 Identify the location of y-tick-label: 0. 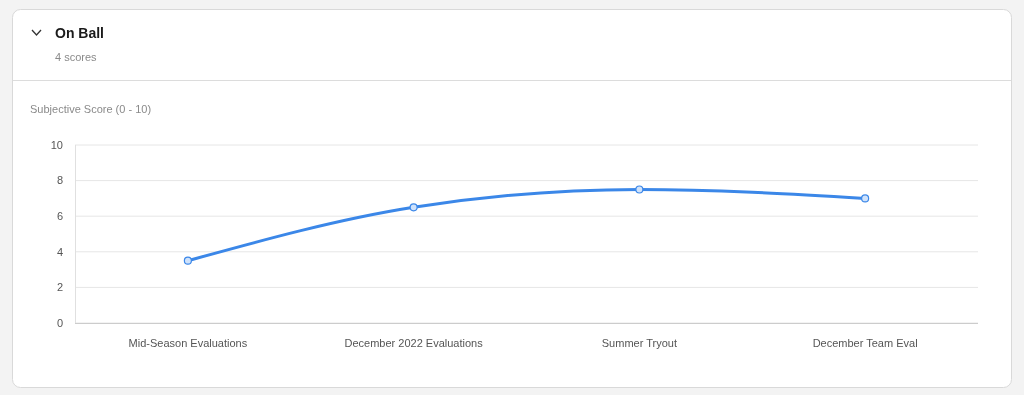
(59, 322).